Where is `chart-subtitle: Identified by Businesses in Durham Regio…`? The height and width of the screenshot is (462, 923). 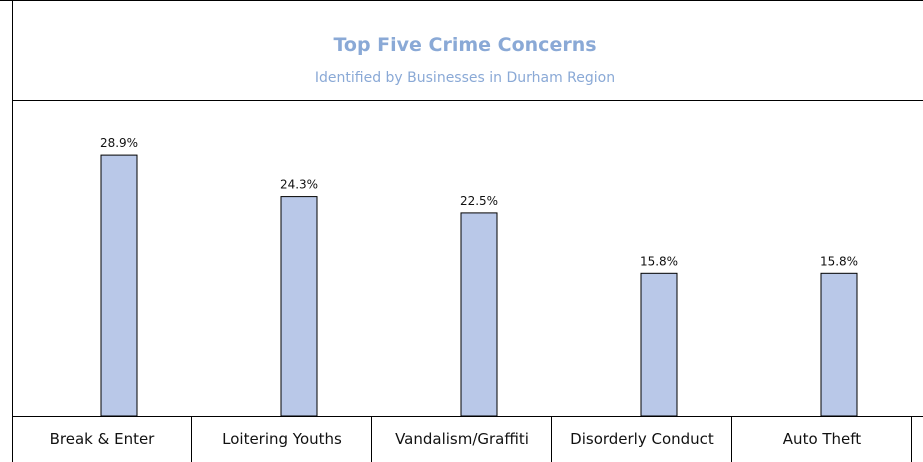 chart-subtitle: Identified by Businesses in Durham Regio… is located at coordinates (465, 78).